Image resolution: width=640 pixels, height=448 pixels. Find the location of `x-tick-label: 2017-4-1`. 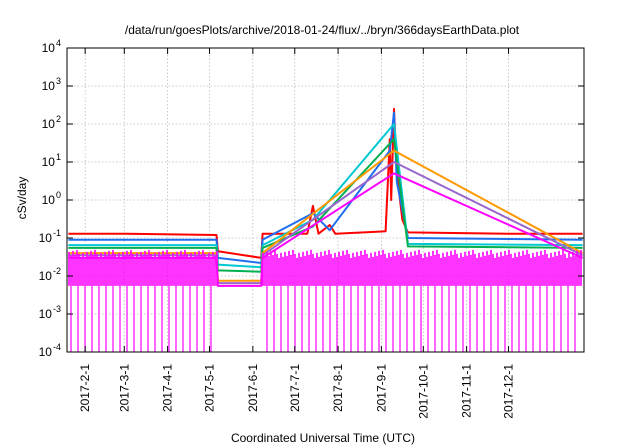

x-tick-label: 2017-4-1 is located at coordinates (168, 388).